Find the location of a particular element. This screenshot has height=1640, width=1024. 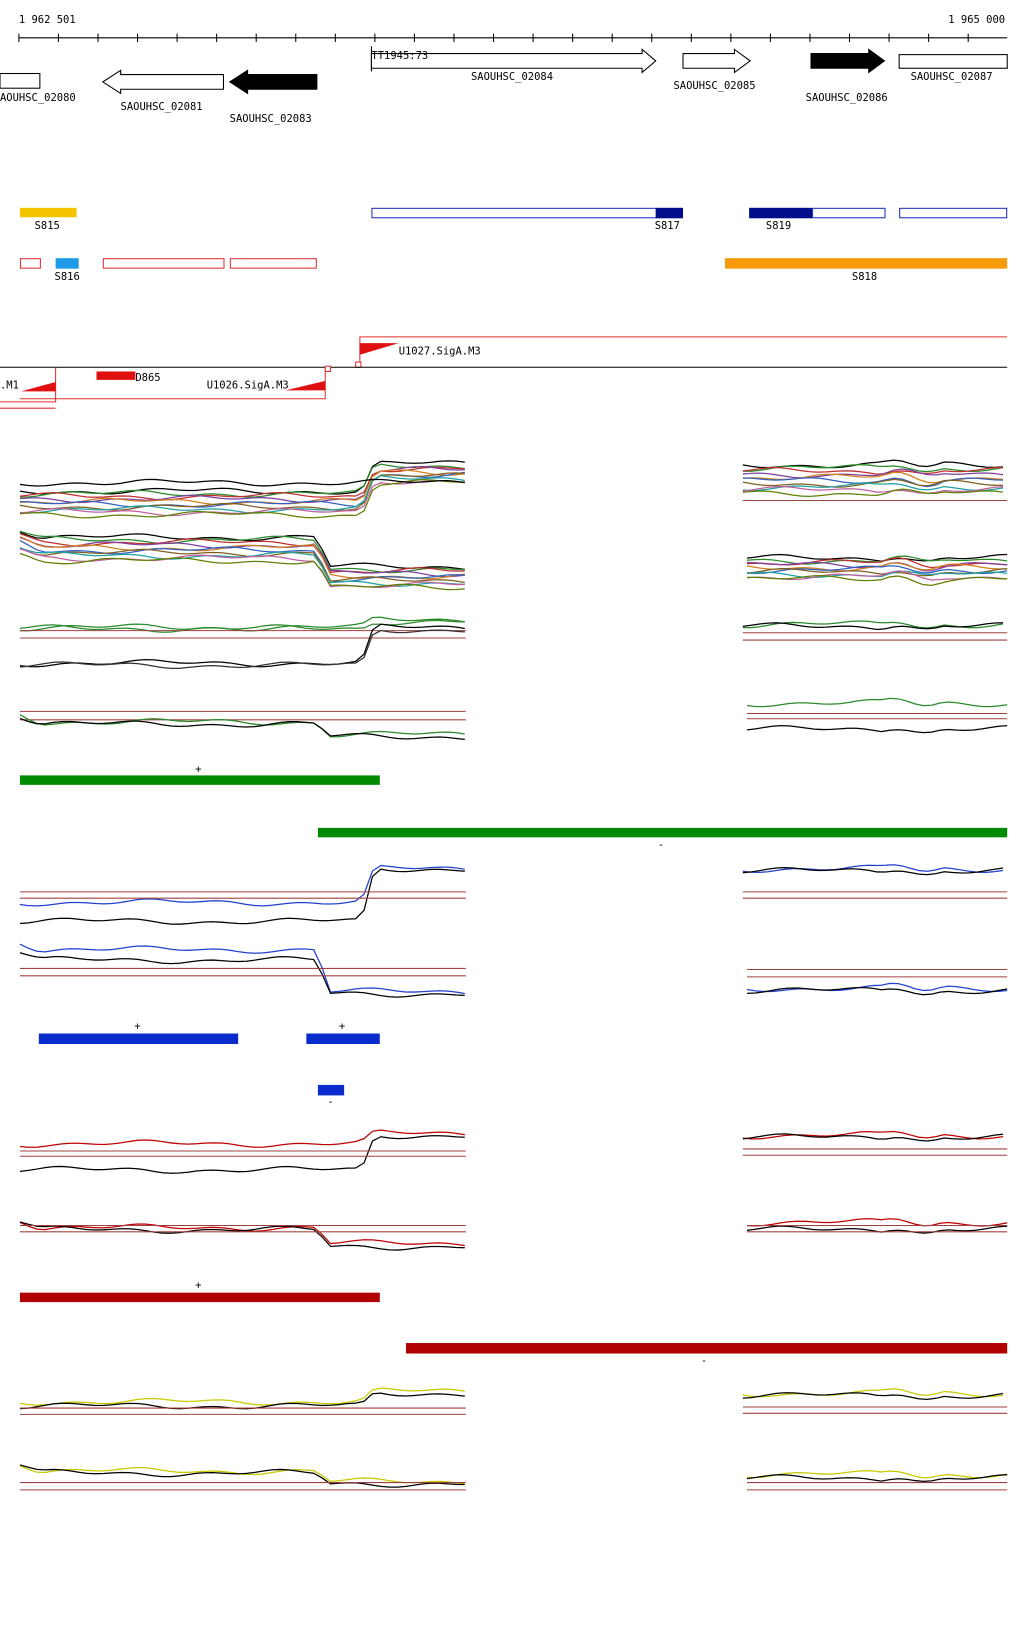

segment-label: S815 is located at coordinates (47, 226).